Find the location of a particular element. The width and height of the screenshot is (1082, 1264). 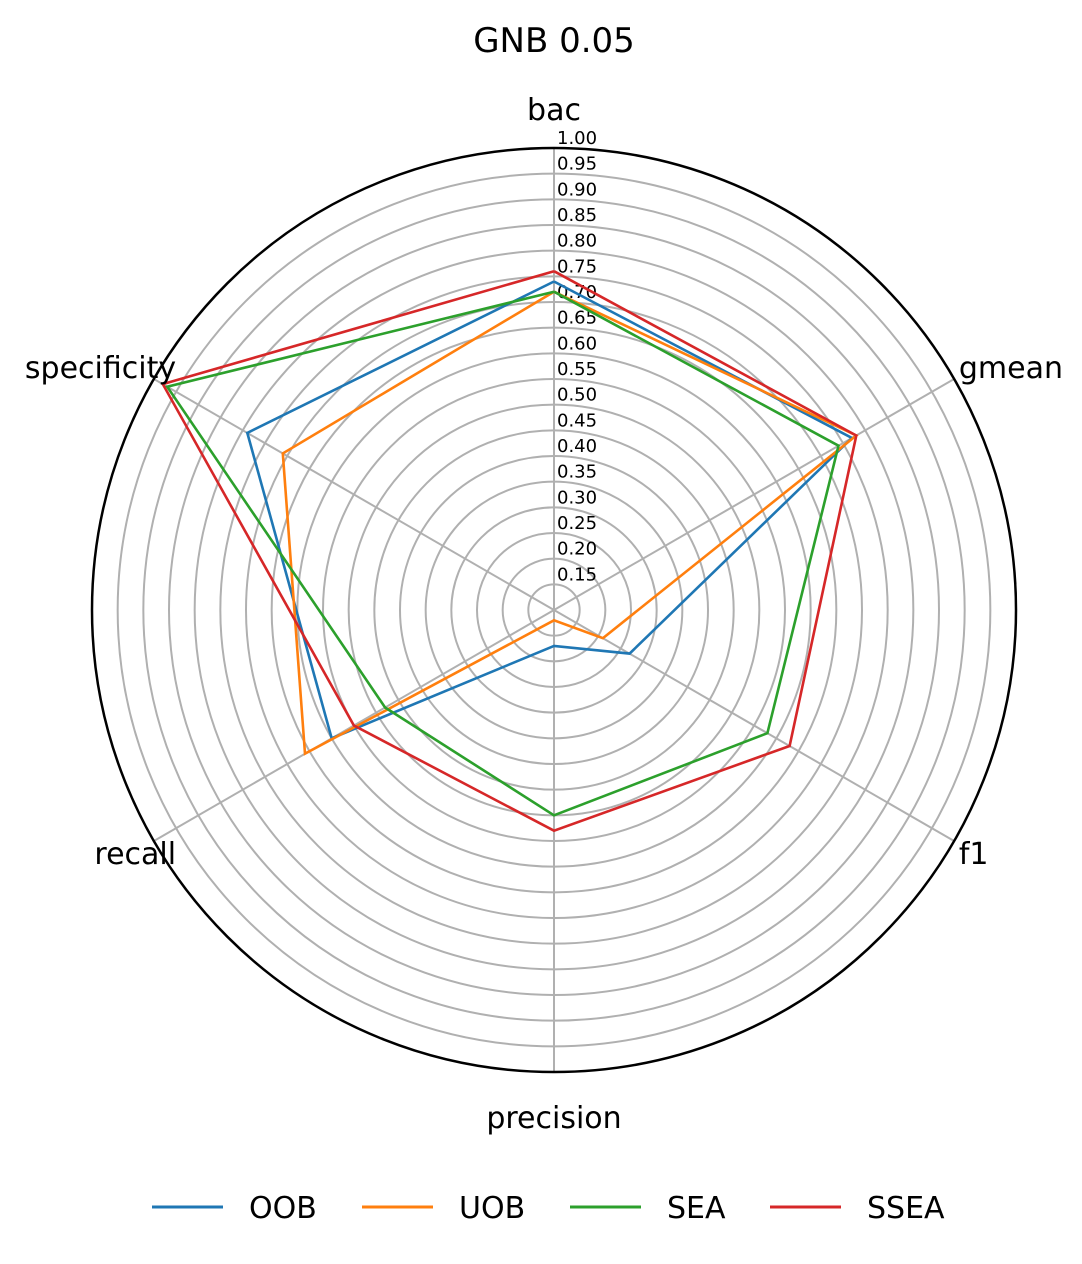

spoke-gmean is located at coordinates (754, 494).